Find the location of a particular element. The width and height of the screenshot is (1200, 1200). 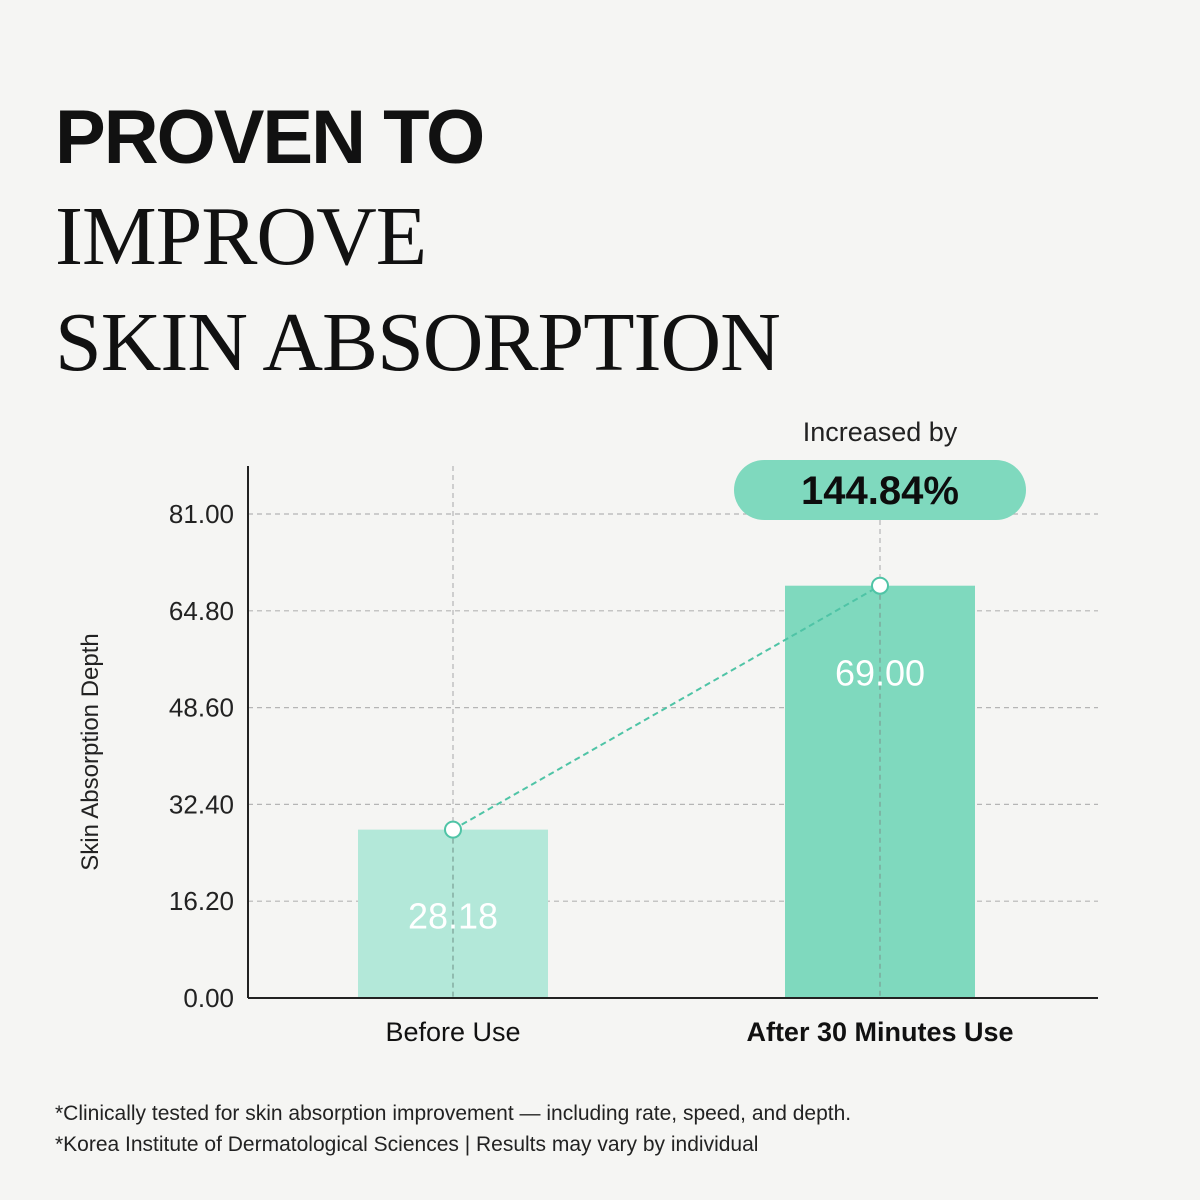

trend-line is located at coordinates (666, 707).